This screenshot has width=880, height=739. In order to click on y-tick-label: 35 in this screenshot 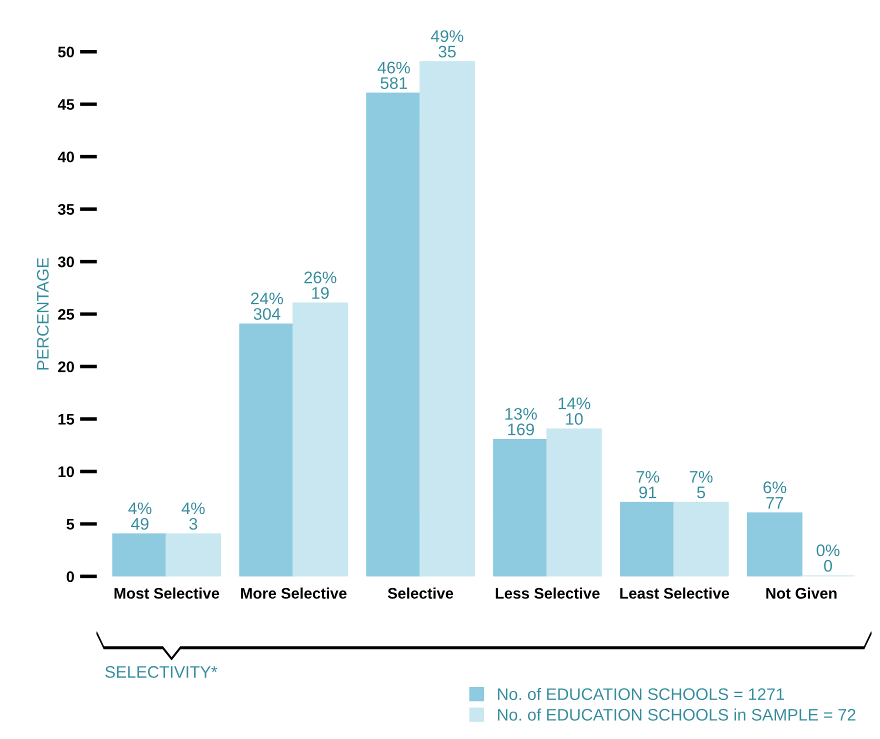, I will do `click(66, 209)`.